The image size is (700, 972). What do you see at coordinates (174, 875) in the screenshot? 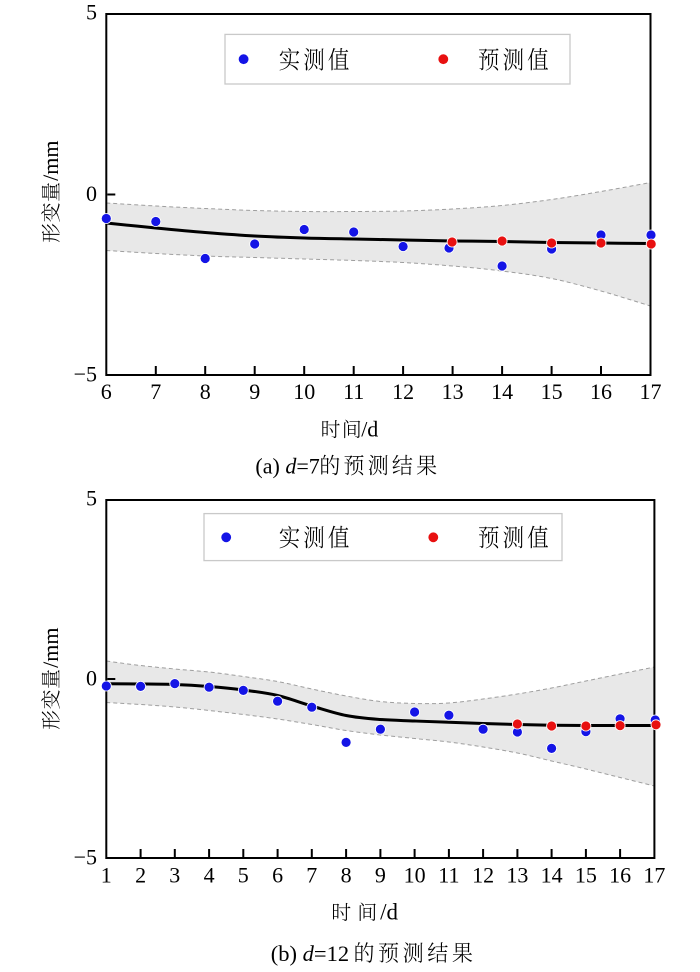
I see `svg-text: 3` at bounding box center [174, 875].